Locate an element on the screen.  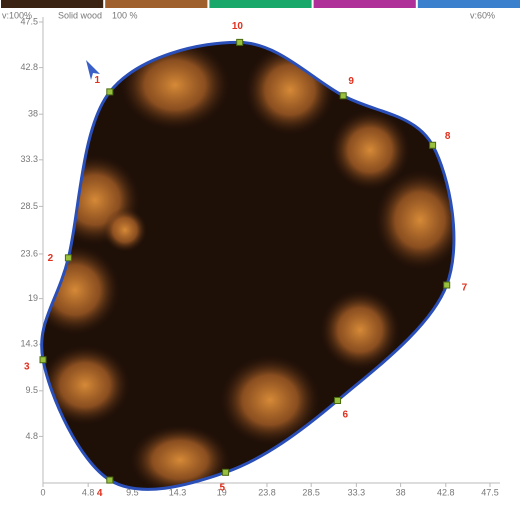
cursor-icon is located at coordinates (93, 70).